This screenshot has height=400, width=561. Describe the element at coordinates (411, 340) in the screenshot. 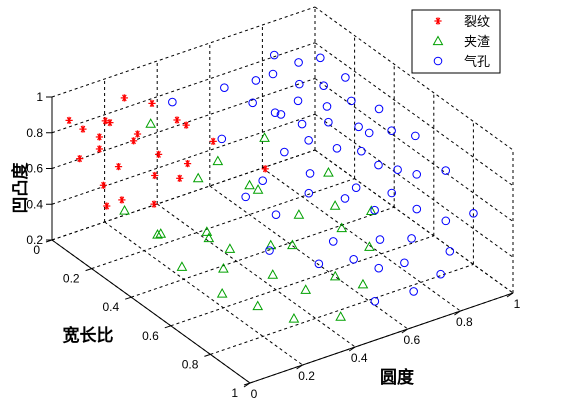

I see `x-tick-label: 0.6` at that location.